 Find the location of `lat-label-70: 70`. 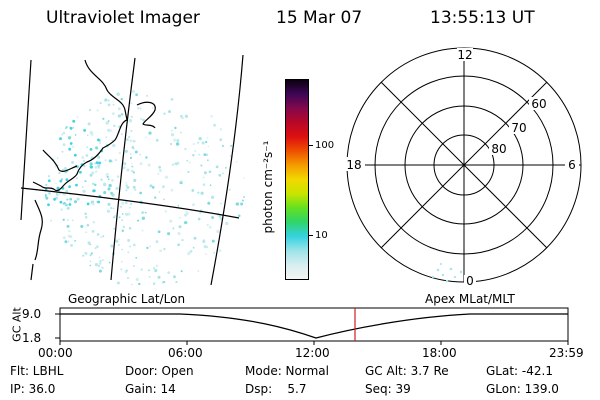

lat-label-70: 70 is located at coordinates (518, 128).